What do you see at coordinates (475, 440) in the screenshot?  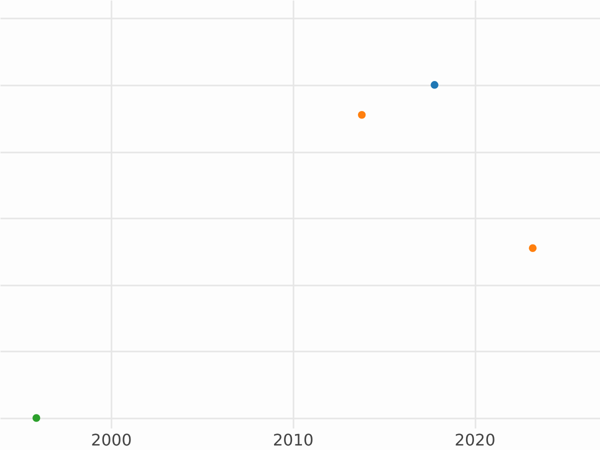 I see `x-tick-label: 2020` at bounding box center [475, 440].